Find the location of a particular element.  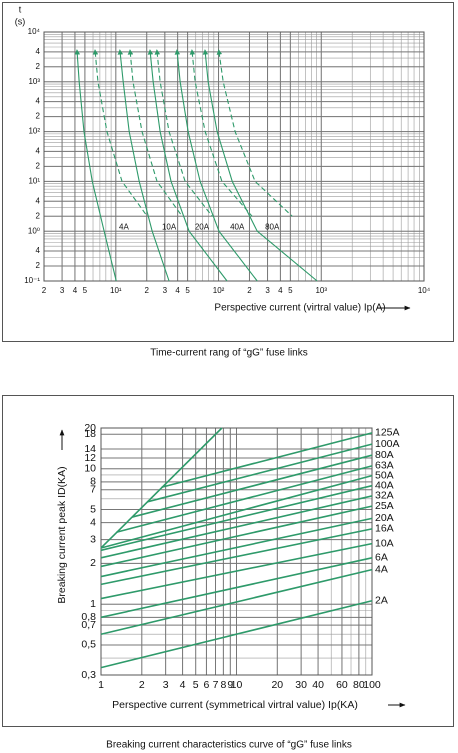

series-label: 16A is located at coordinates (384, 529).